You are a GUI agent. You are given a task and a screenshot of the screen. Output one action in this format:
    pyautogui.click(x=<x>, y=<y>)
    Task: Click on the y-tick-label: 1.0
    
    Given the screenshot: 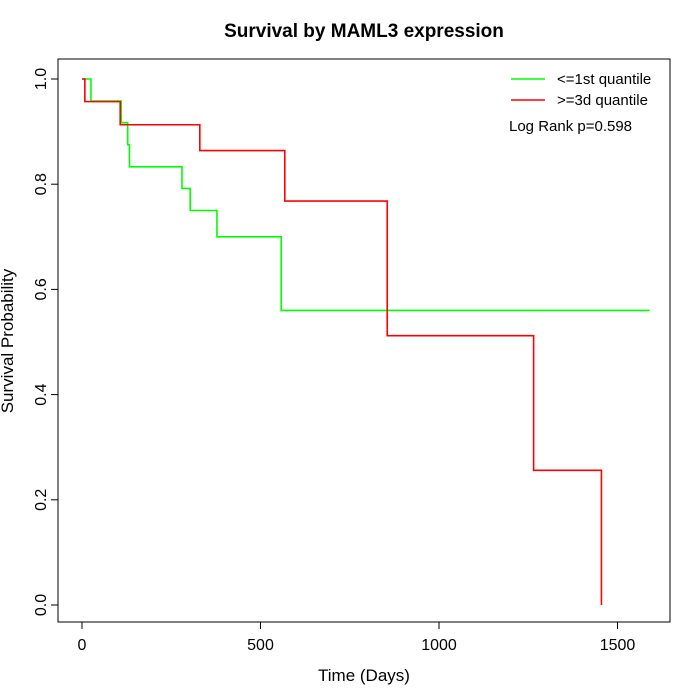 What is the action you would take?
    pyautogui.click(x=41, y=79)
    